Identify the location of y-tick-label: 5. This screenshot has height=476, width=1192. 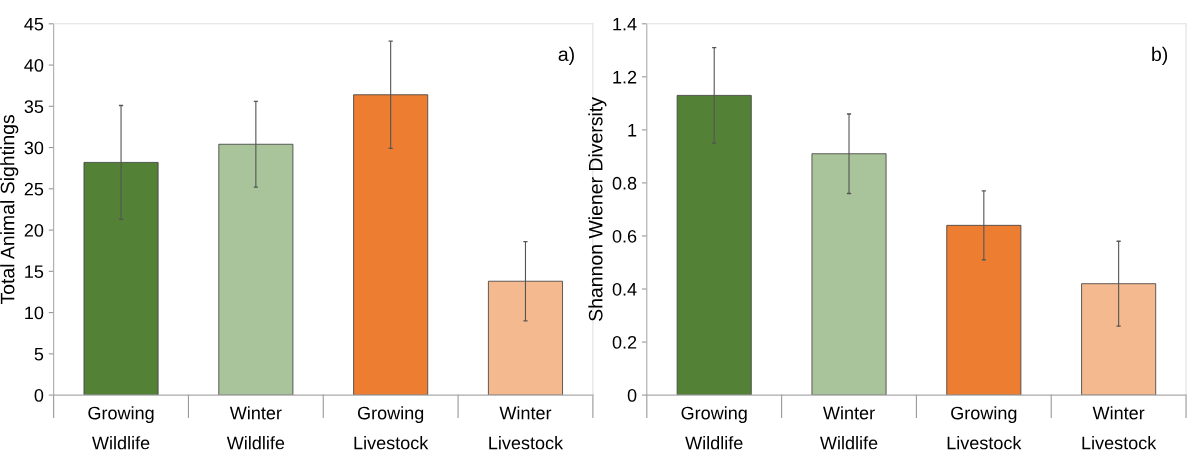
(39, 354).